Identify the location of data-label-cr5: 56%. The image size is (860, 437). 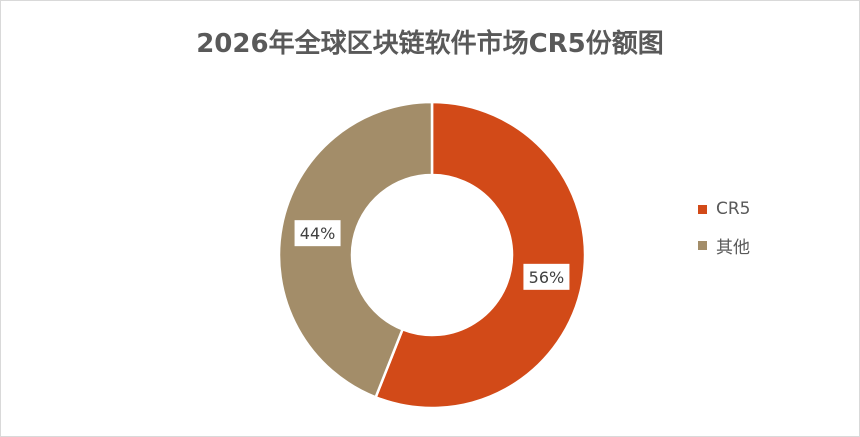
(546, 276).